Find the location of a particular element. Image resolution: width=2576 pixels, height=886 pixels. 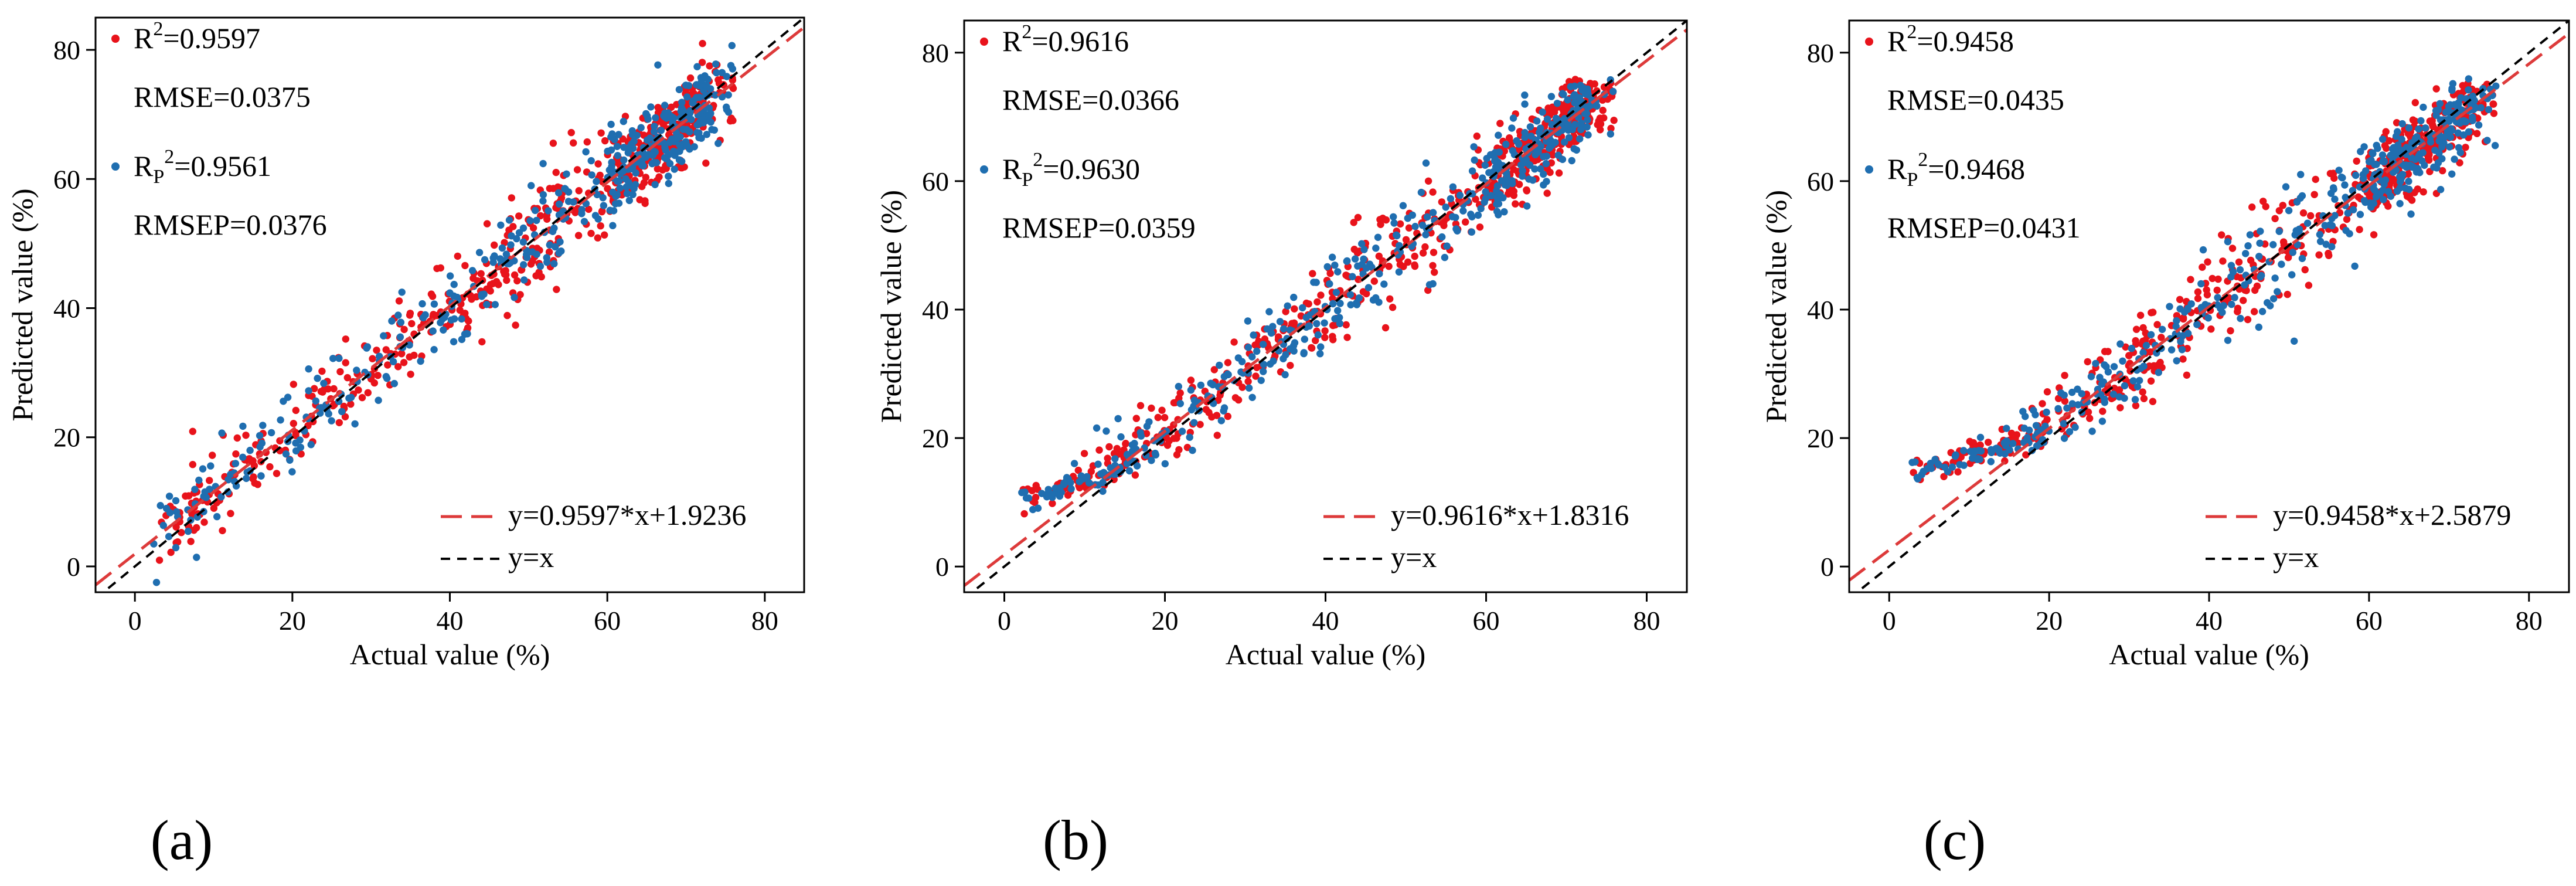

stat-subscript: P is located at coordinates (158, 177).